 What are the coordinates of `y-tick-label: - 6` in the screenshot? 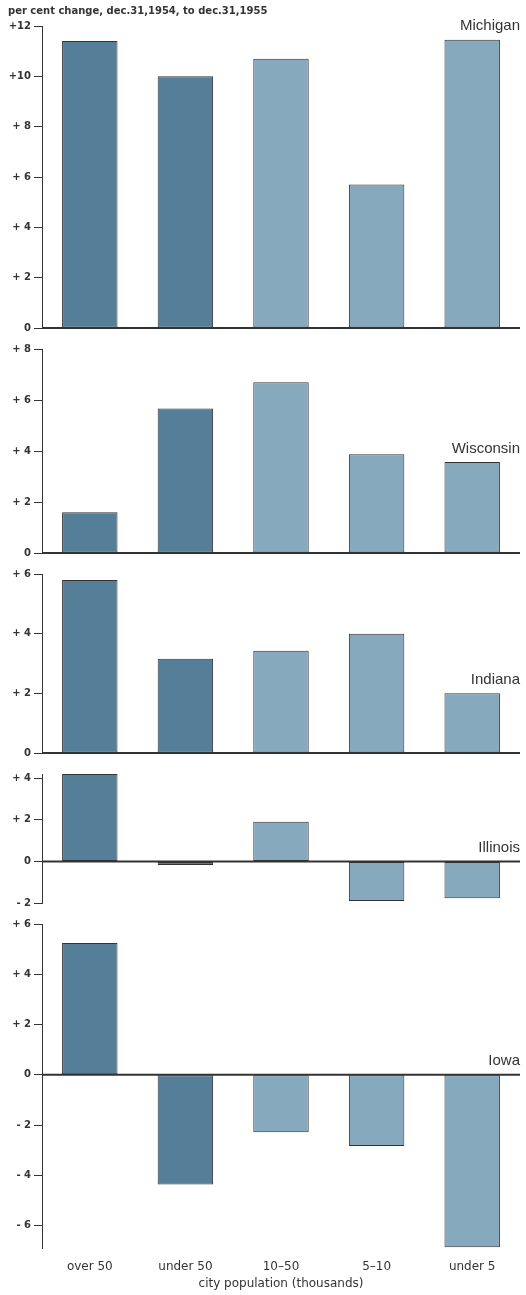 It's located at (24, 1225).